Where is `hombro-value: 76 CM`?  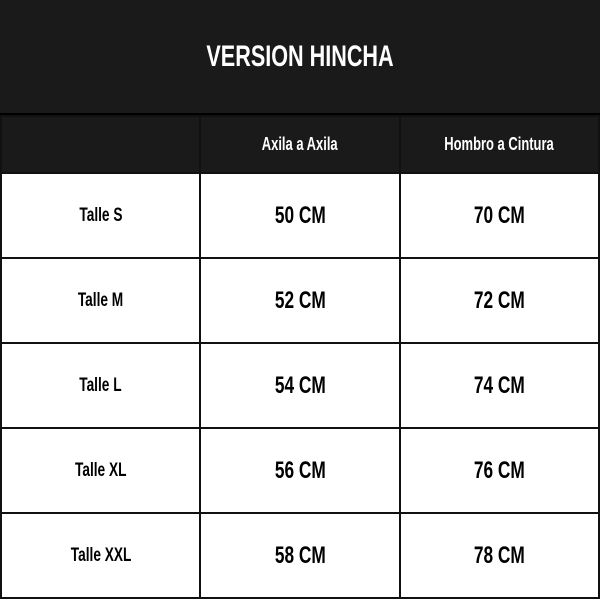 hombro-value: 76 CM is located at coordinates (499, 470).